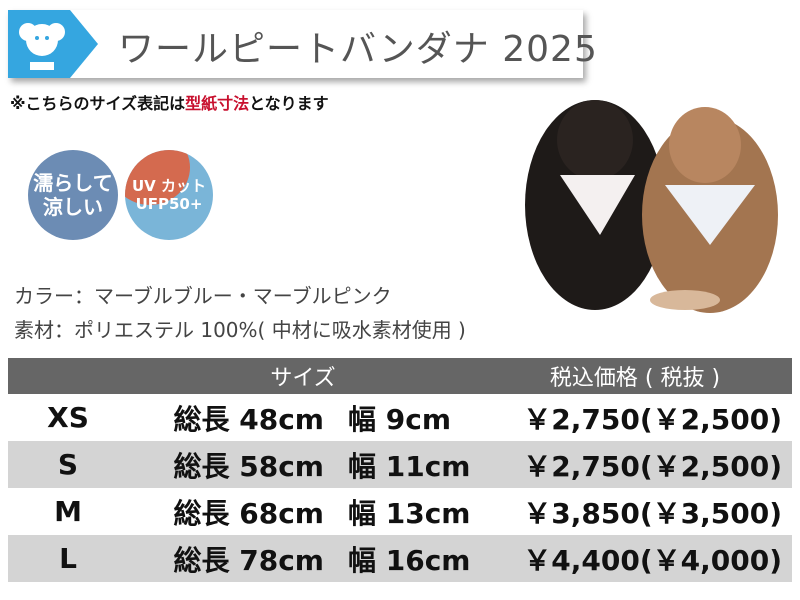 This screenshot has height=600, width=800. I want to click on header-size: サイズ, so click(303, 376).